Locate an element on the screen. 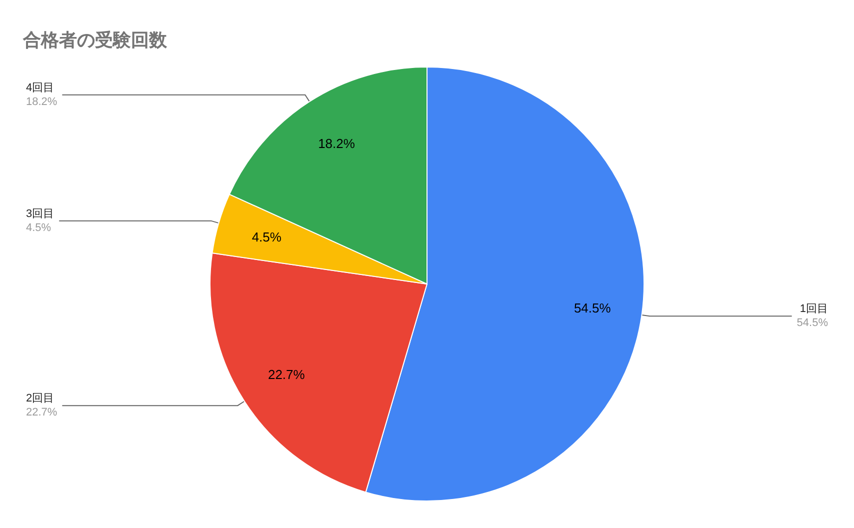  data-label: 4.5% is located at coordinates (39, 228).